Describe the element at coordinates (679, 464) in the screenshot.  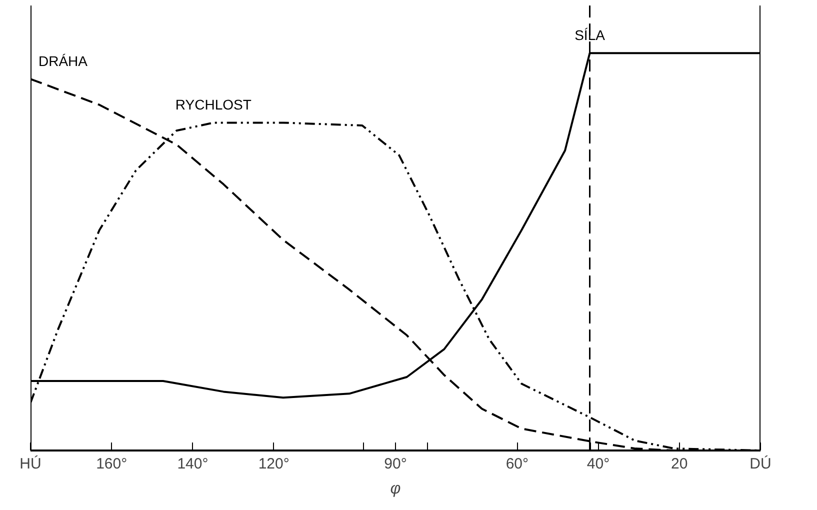
I see `x-tick-label: 20` at that location.